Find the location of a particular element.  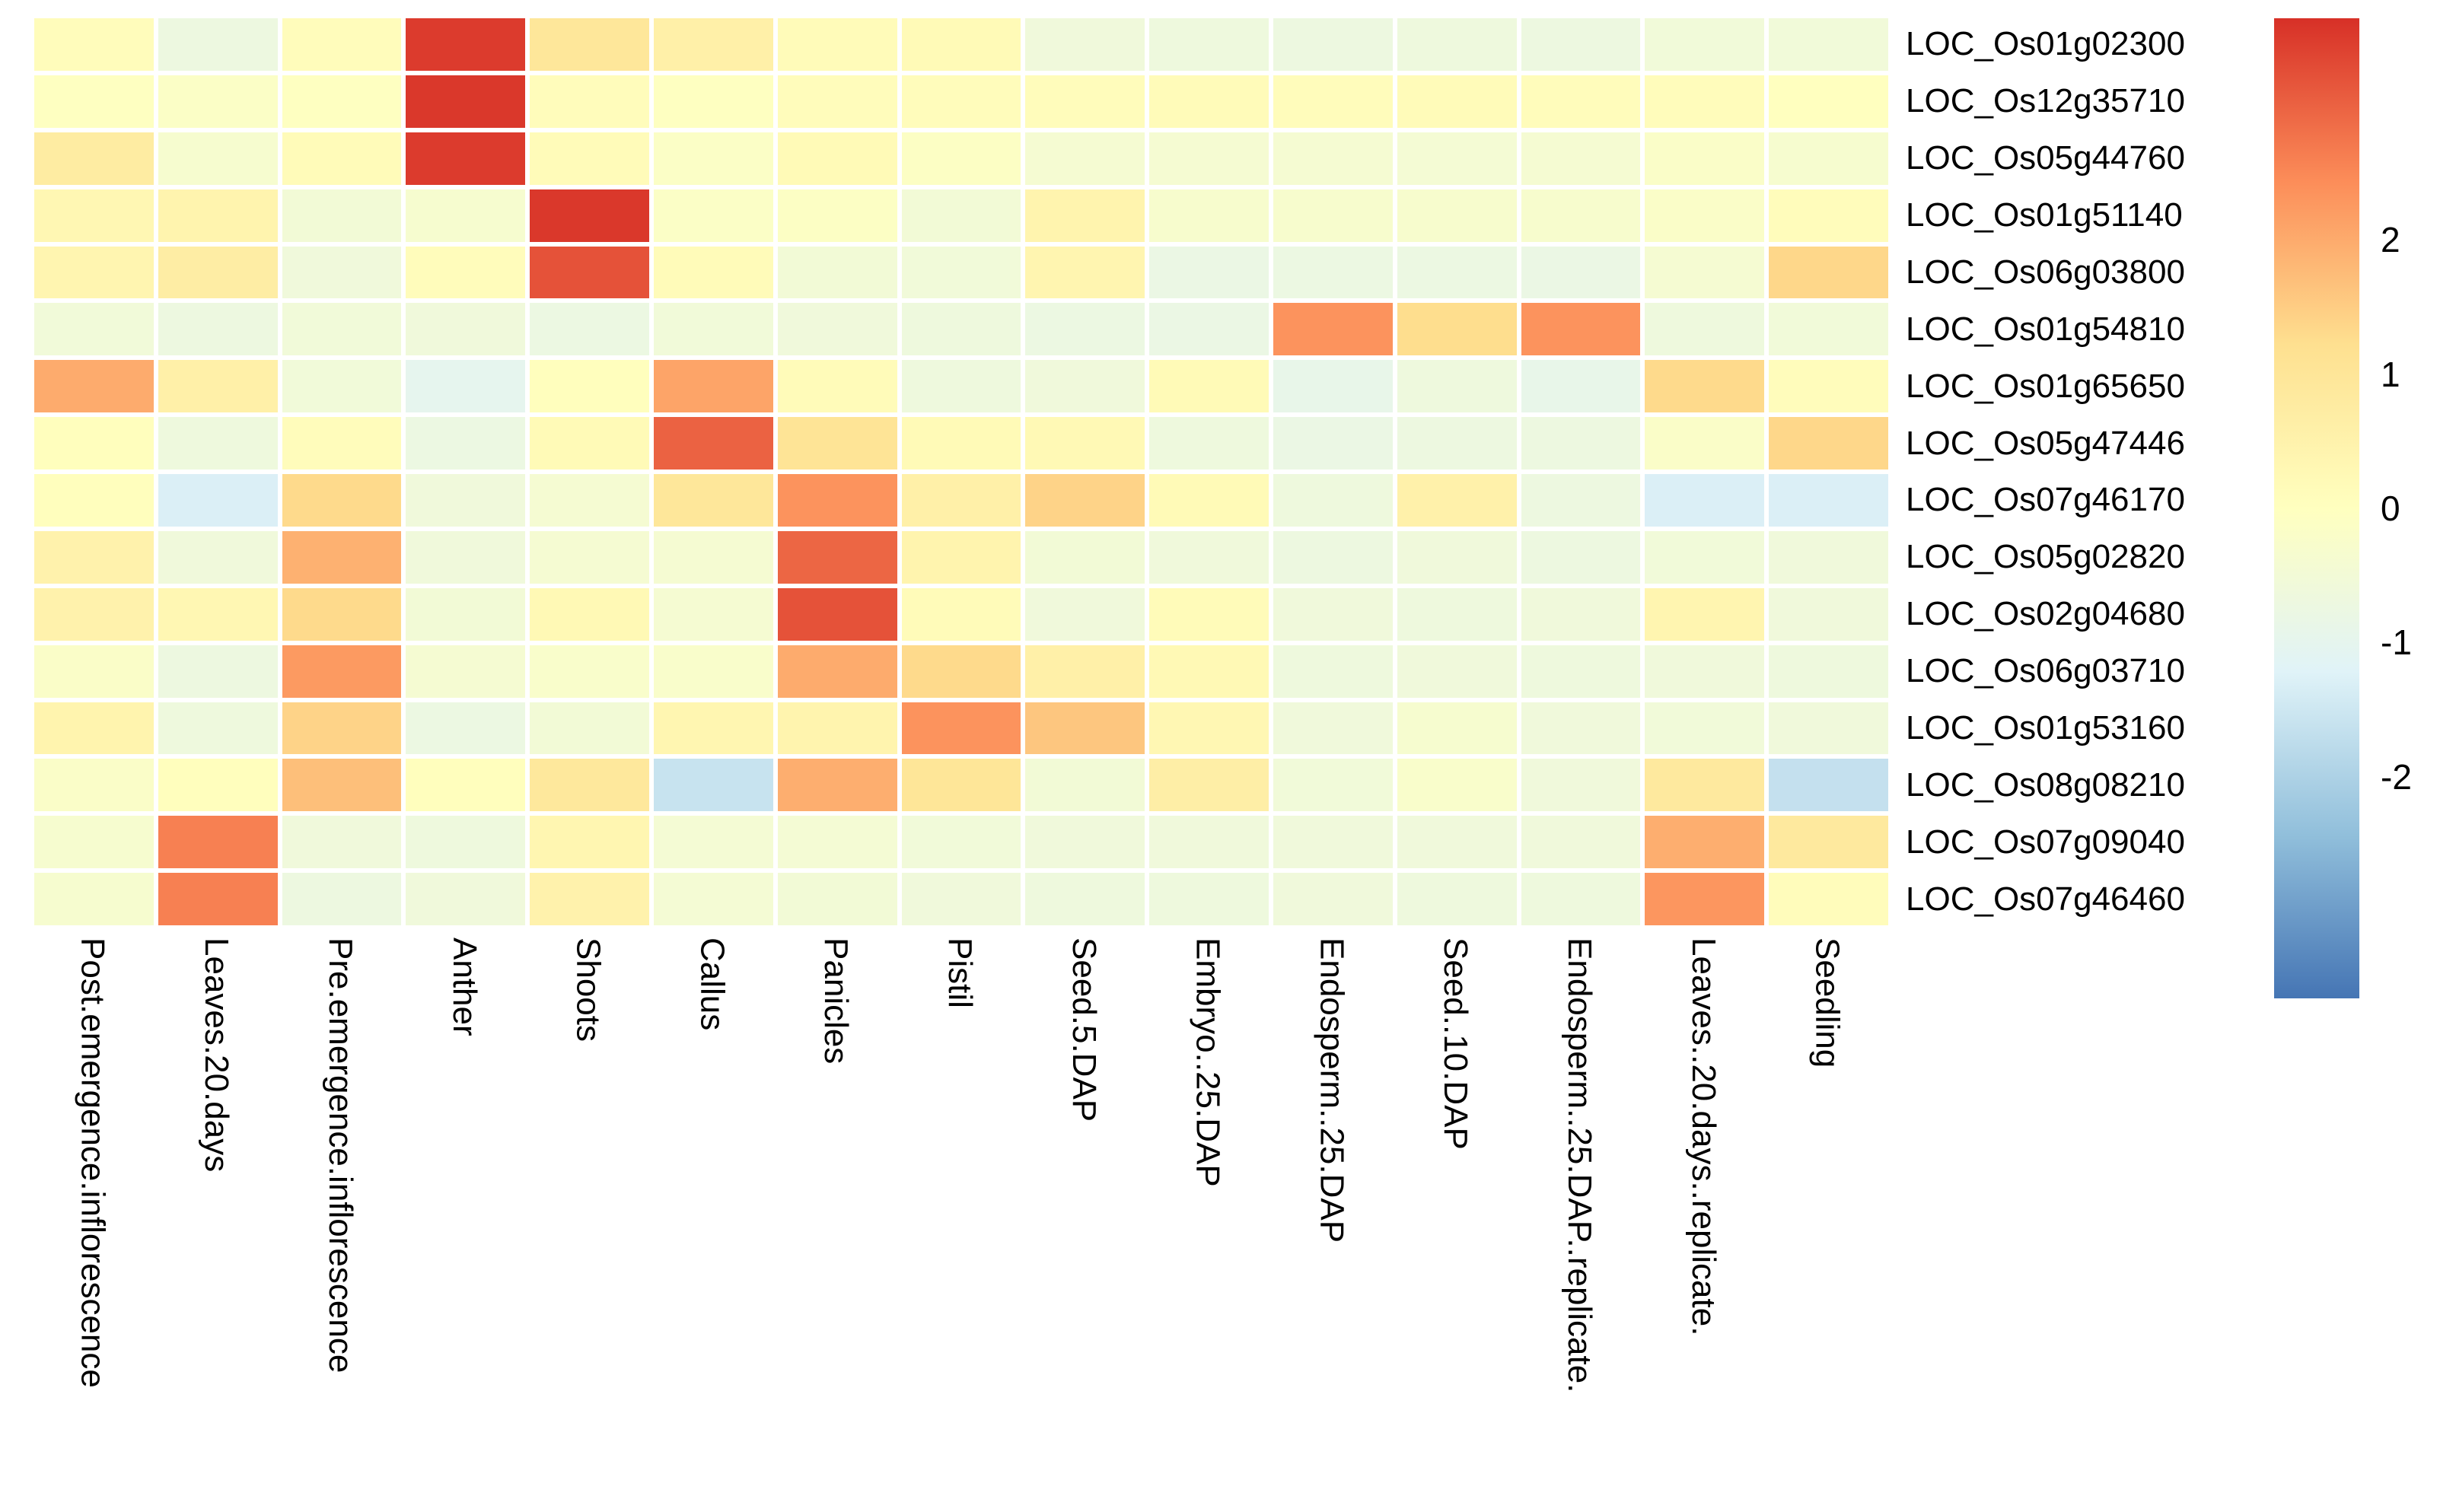

row-label: LOC_Os07g46460 is located at coordinates (2045, 899).